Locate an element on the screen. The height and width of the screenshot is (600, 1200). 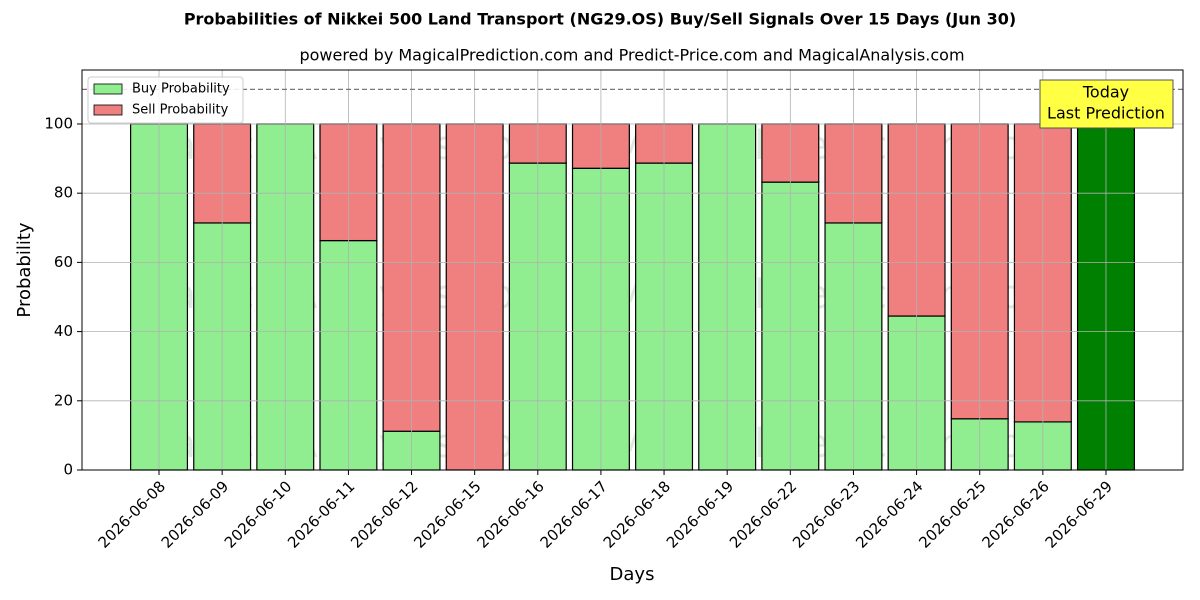
annotation-text: Today is located at coordinates (1105, 92).